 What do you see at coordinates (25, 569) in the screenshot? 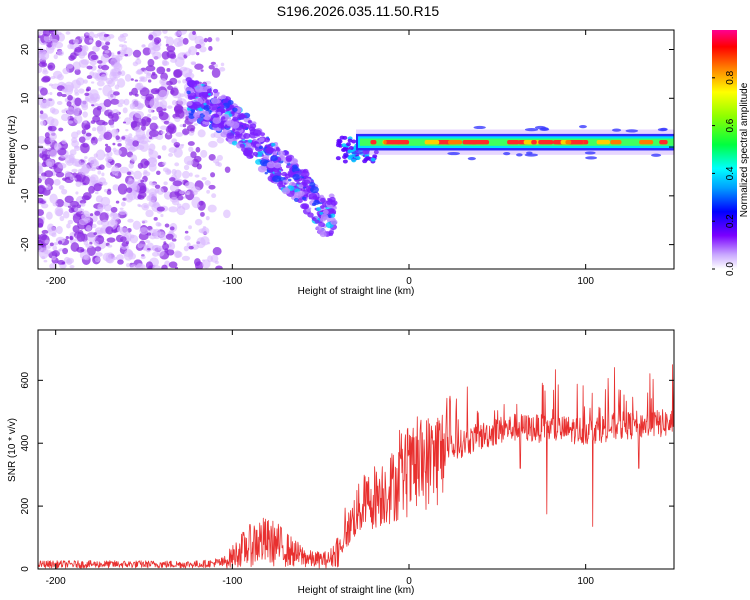
I see `snr-y-tick-label: 0` at bounding box center [25, 569].